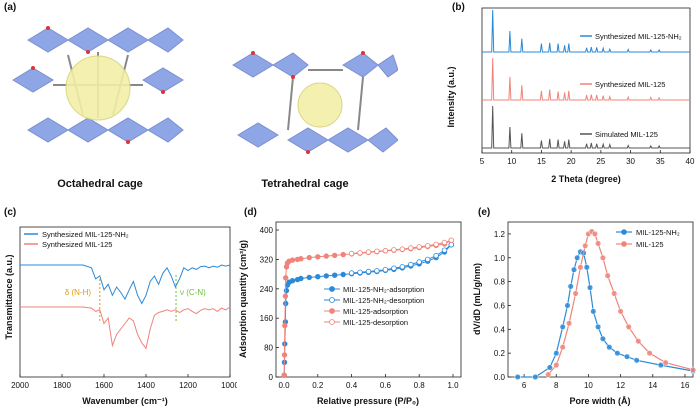 This screenshot has width=700, height=409. I want to click on pore-ytick-label: 0.0, so click(500, 377).